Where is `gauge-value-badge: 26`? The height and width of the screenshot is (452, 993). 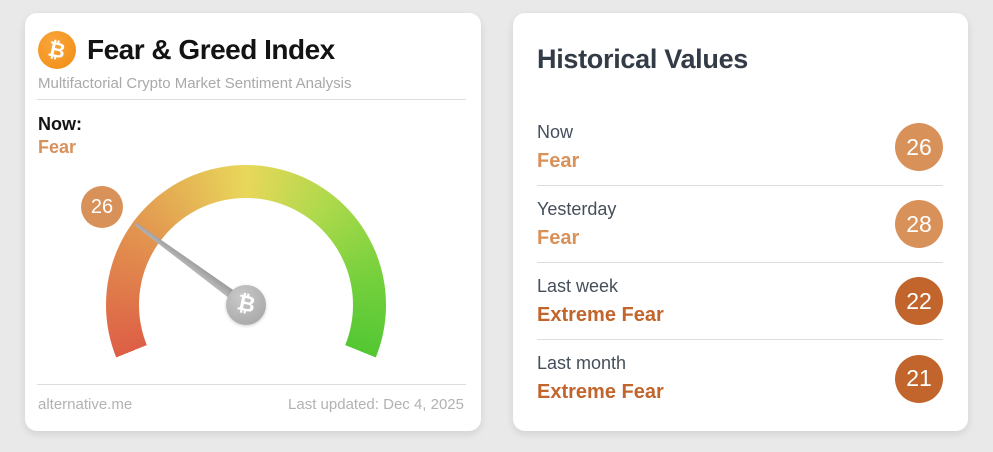 gauge-value-badge: 26 is located at coordinates (102, 207).